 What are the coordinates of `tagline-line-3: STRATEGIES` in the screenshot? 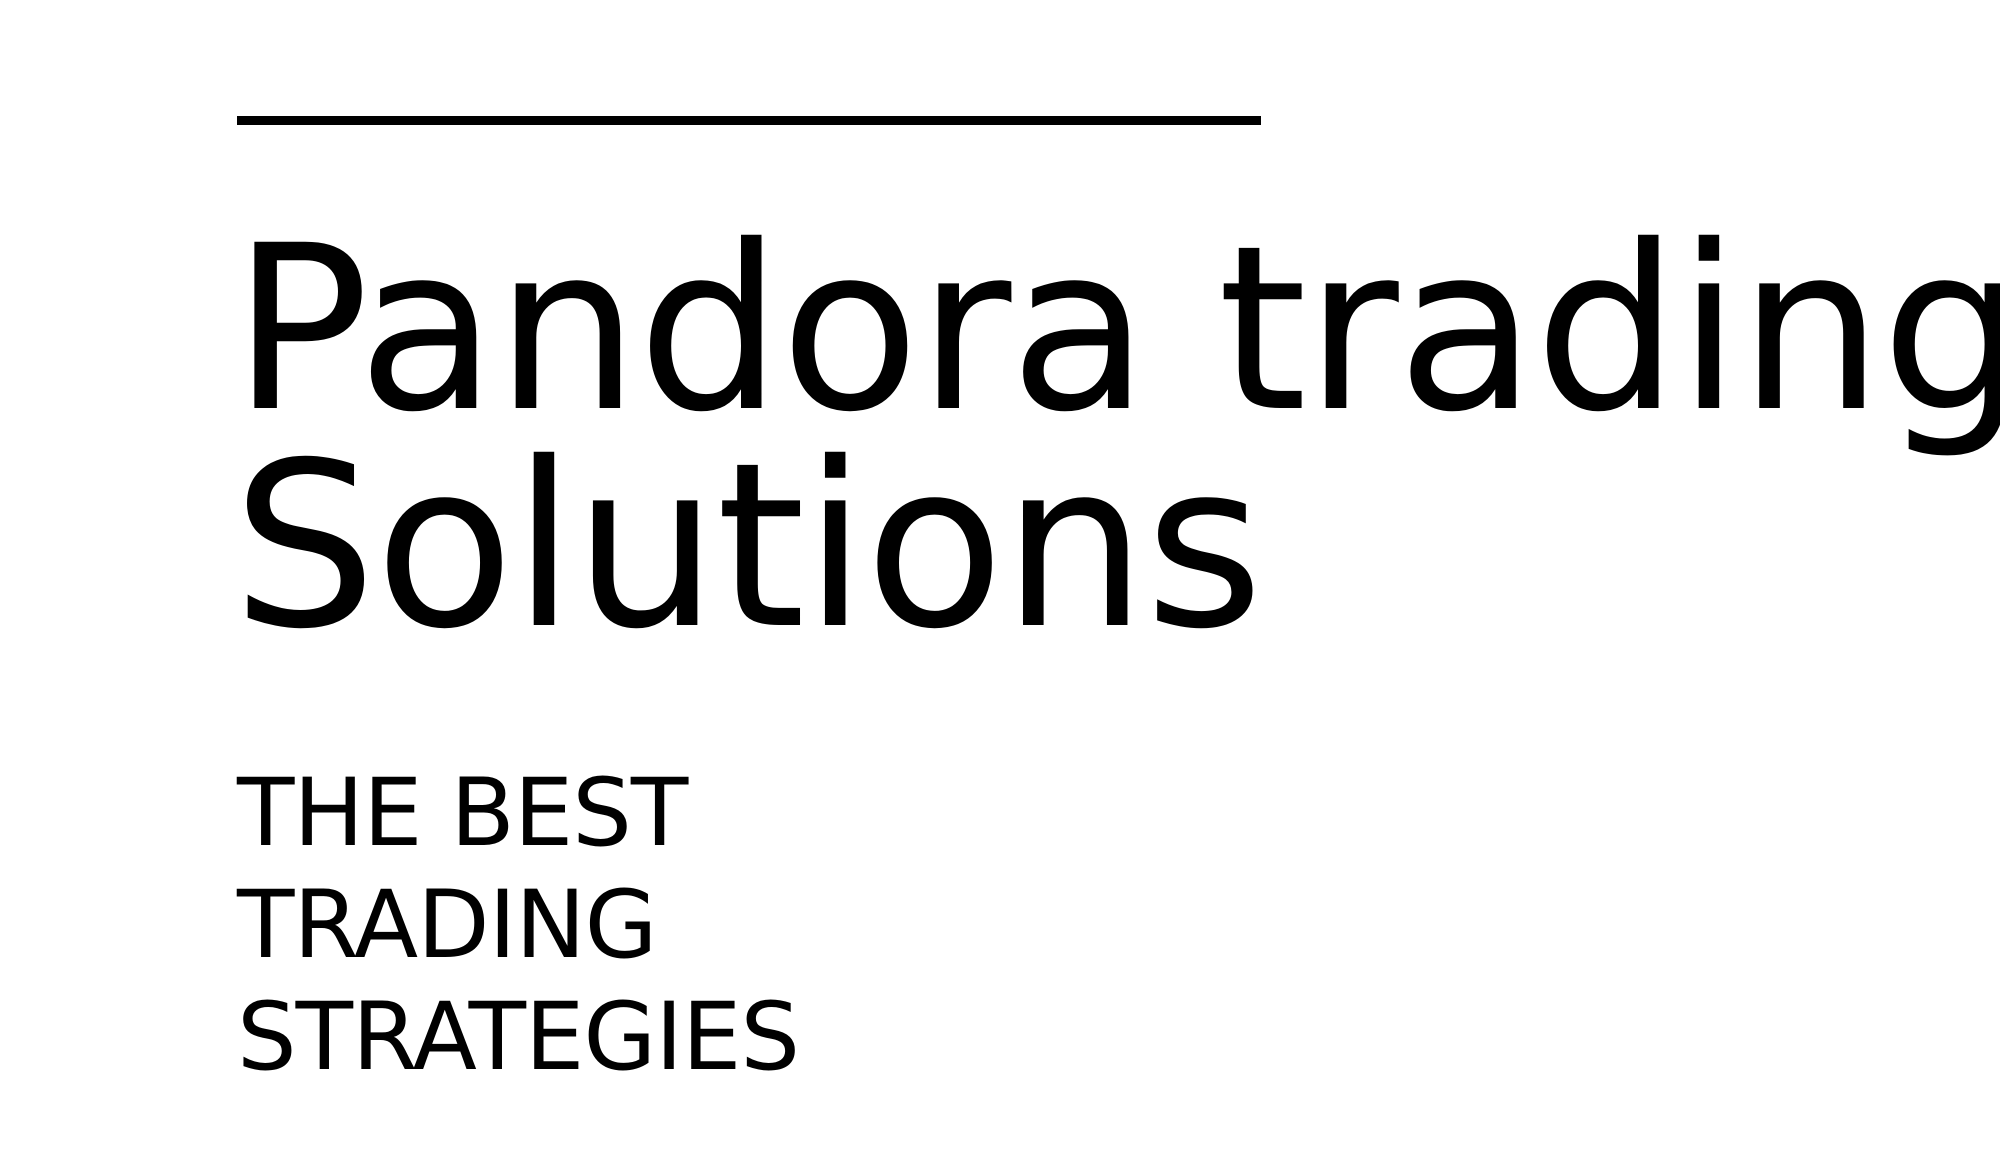 It's located at (518, 1037).